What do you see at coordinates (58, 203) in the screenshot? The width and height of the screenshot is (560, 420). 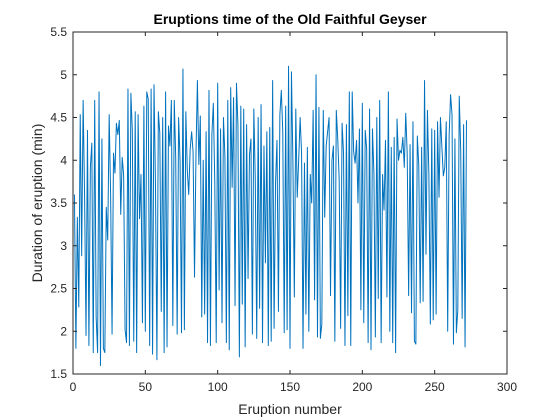 I see `y-tick-label: 3.5` at bounding box center [58, 203].